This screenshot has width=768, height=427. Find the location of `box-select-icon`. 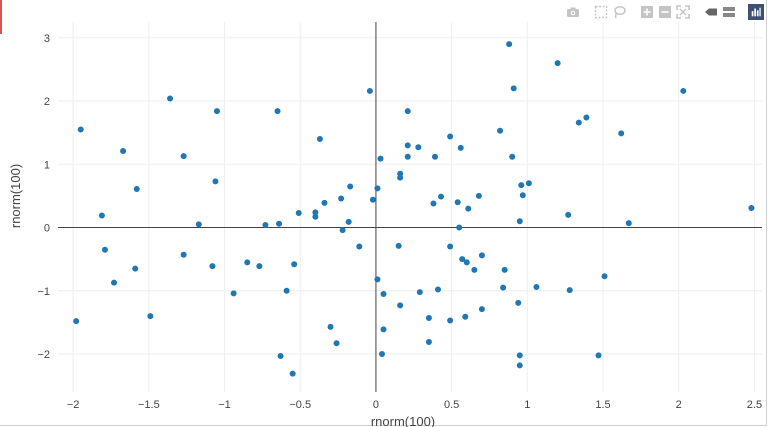

box-select-icon is located at coordinates (601, 12).